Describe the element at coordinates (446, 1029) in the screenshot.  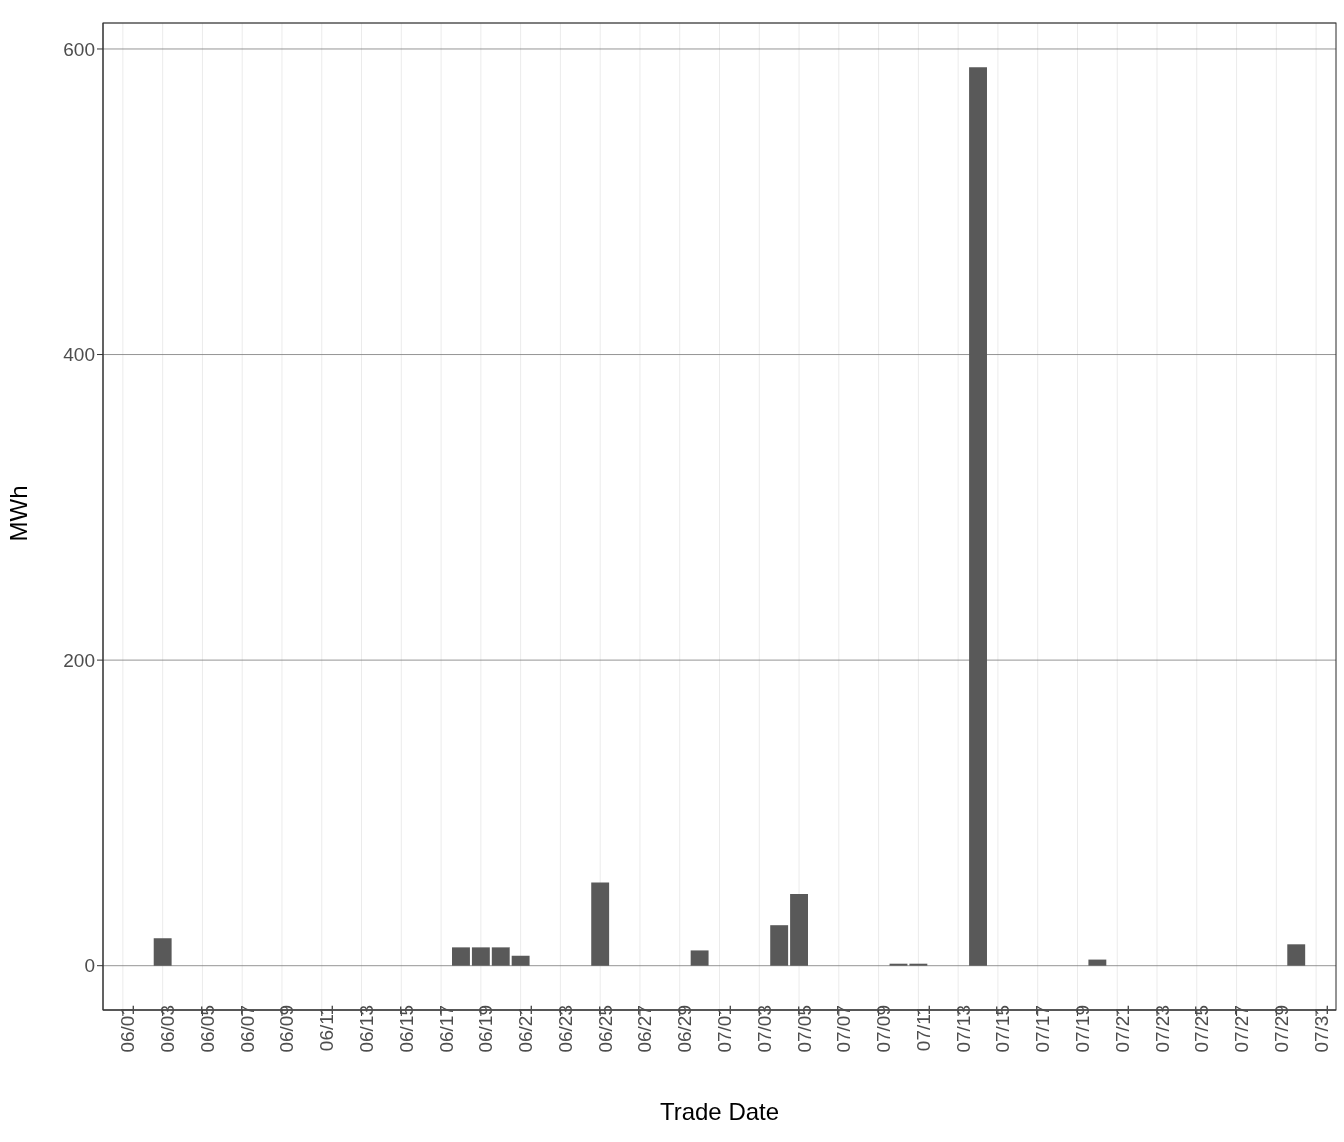
I see `x-tick-label: 06/17` at that location.